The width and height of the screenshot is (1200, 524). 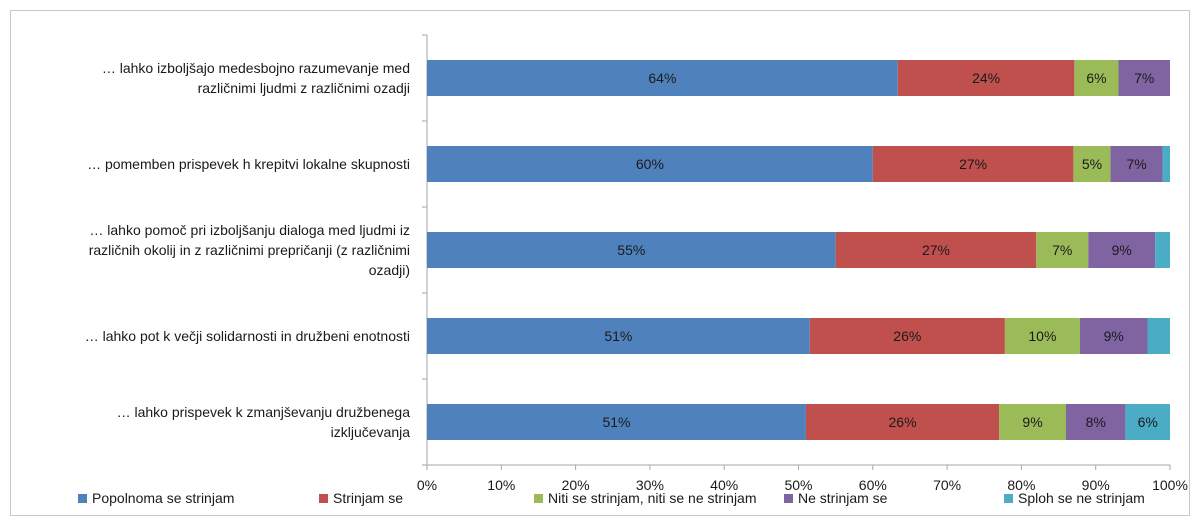 What do you see at coordinates (368, 498) in the screenshot?
I see `legend-label: Strinjam se` at bounding box center [368, 498].